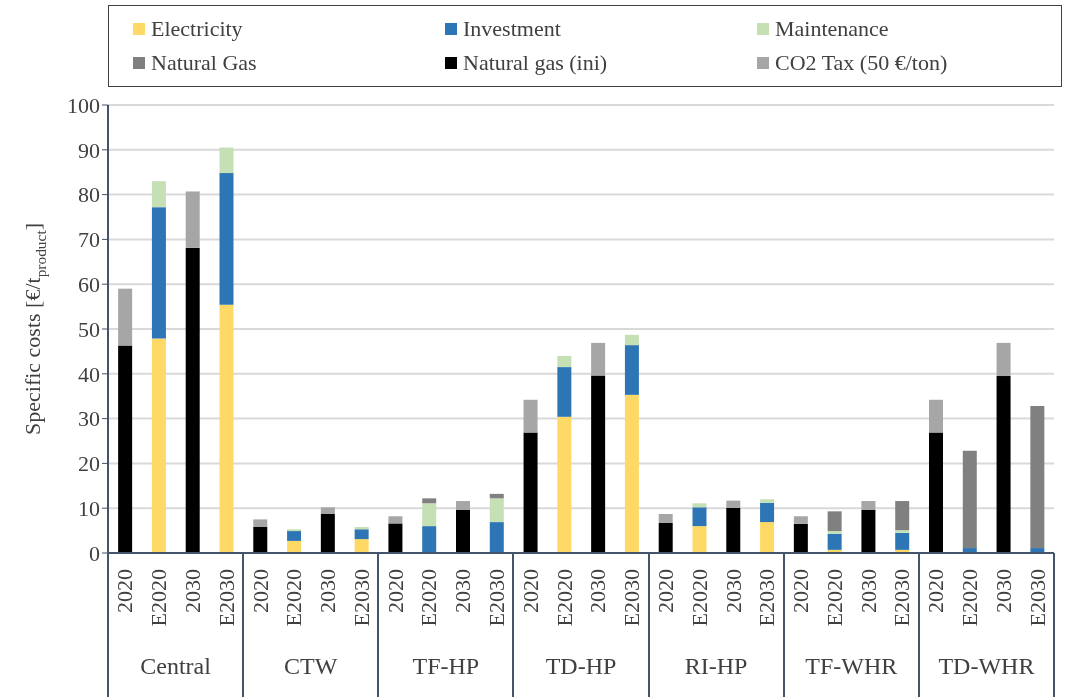 This screenshot has height=697, width=1072. Describe the element at coordinates (861, 63) in the screenshot. I see `legend-label: CO2 Tax (50 €/ton)` at that location.